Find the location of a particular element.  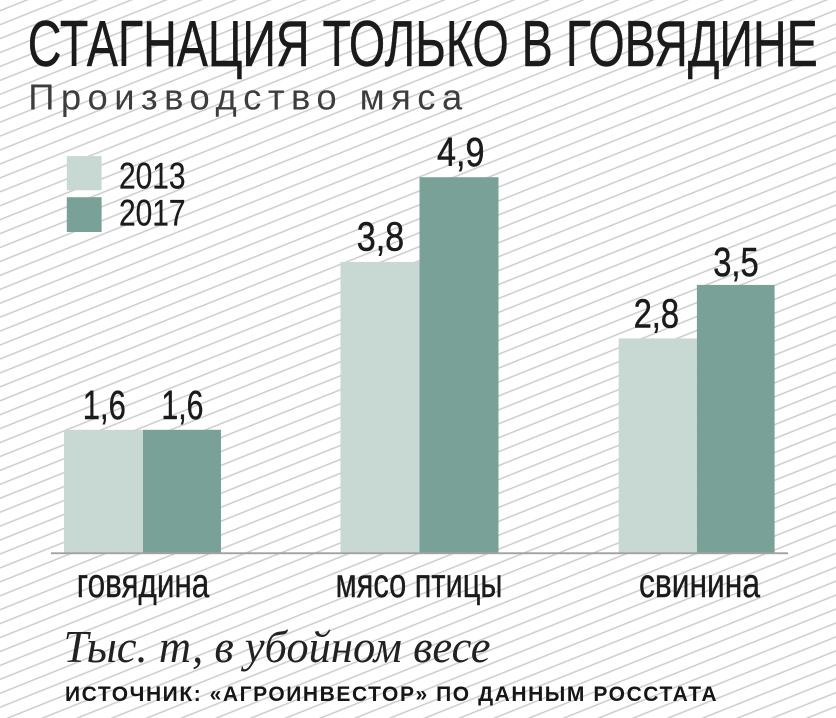

svg-text: 3,8 is located at coordinates (381, 237).